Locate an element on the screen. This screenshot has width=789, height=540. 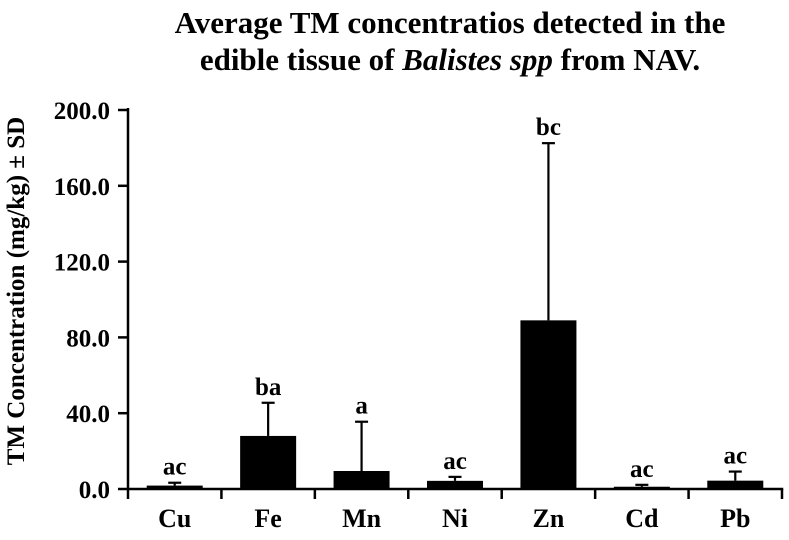
bar-mn is located at coordinates (361, 479).